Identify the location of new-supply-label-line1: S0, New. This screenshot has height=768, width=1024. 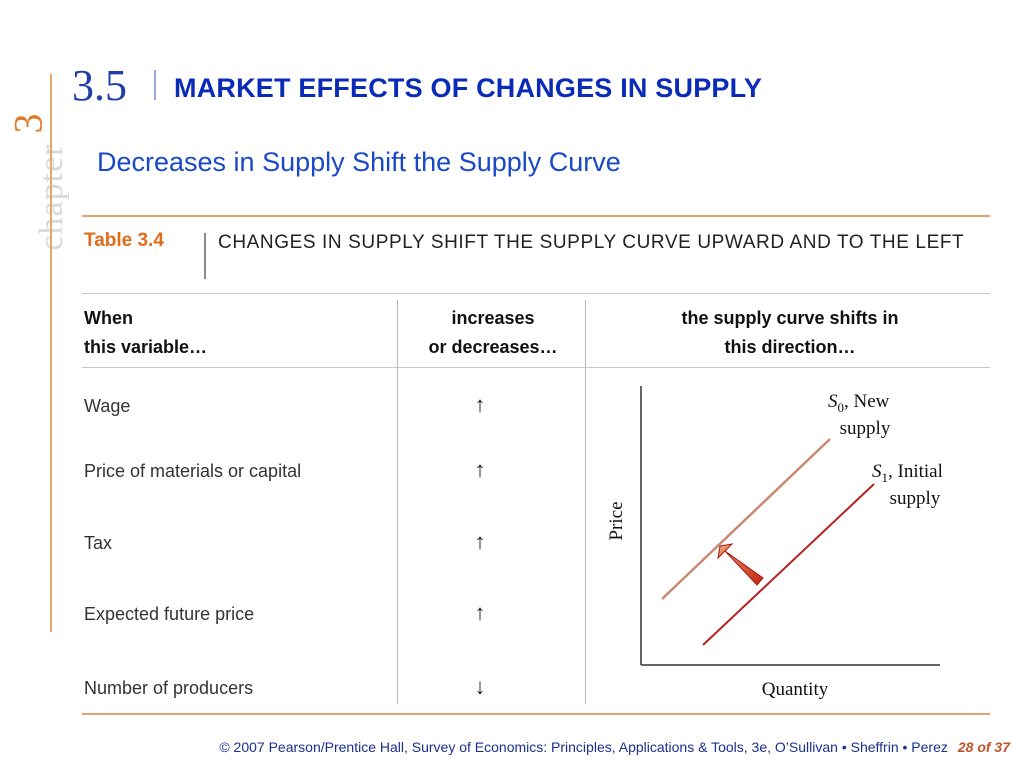
(859, 403).